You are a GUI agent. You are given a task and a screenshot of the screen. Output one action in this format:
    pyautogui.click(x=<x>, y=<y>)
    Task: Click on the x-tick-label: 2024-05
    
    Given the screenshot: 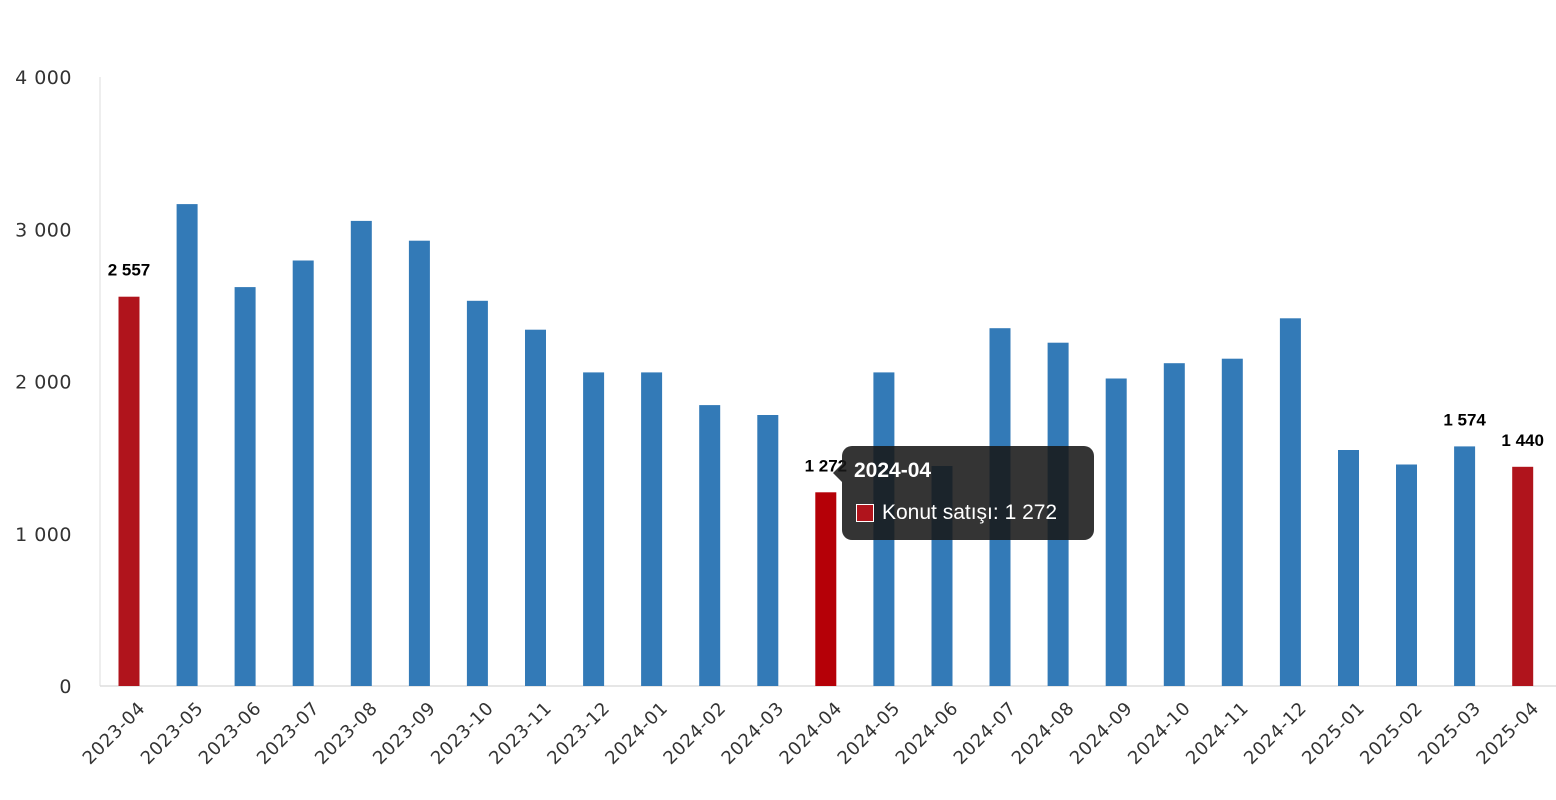 What is the action you would take?
    pyautogui.click(x=869, y=733)
    